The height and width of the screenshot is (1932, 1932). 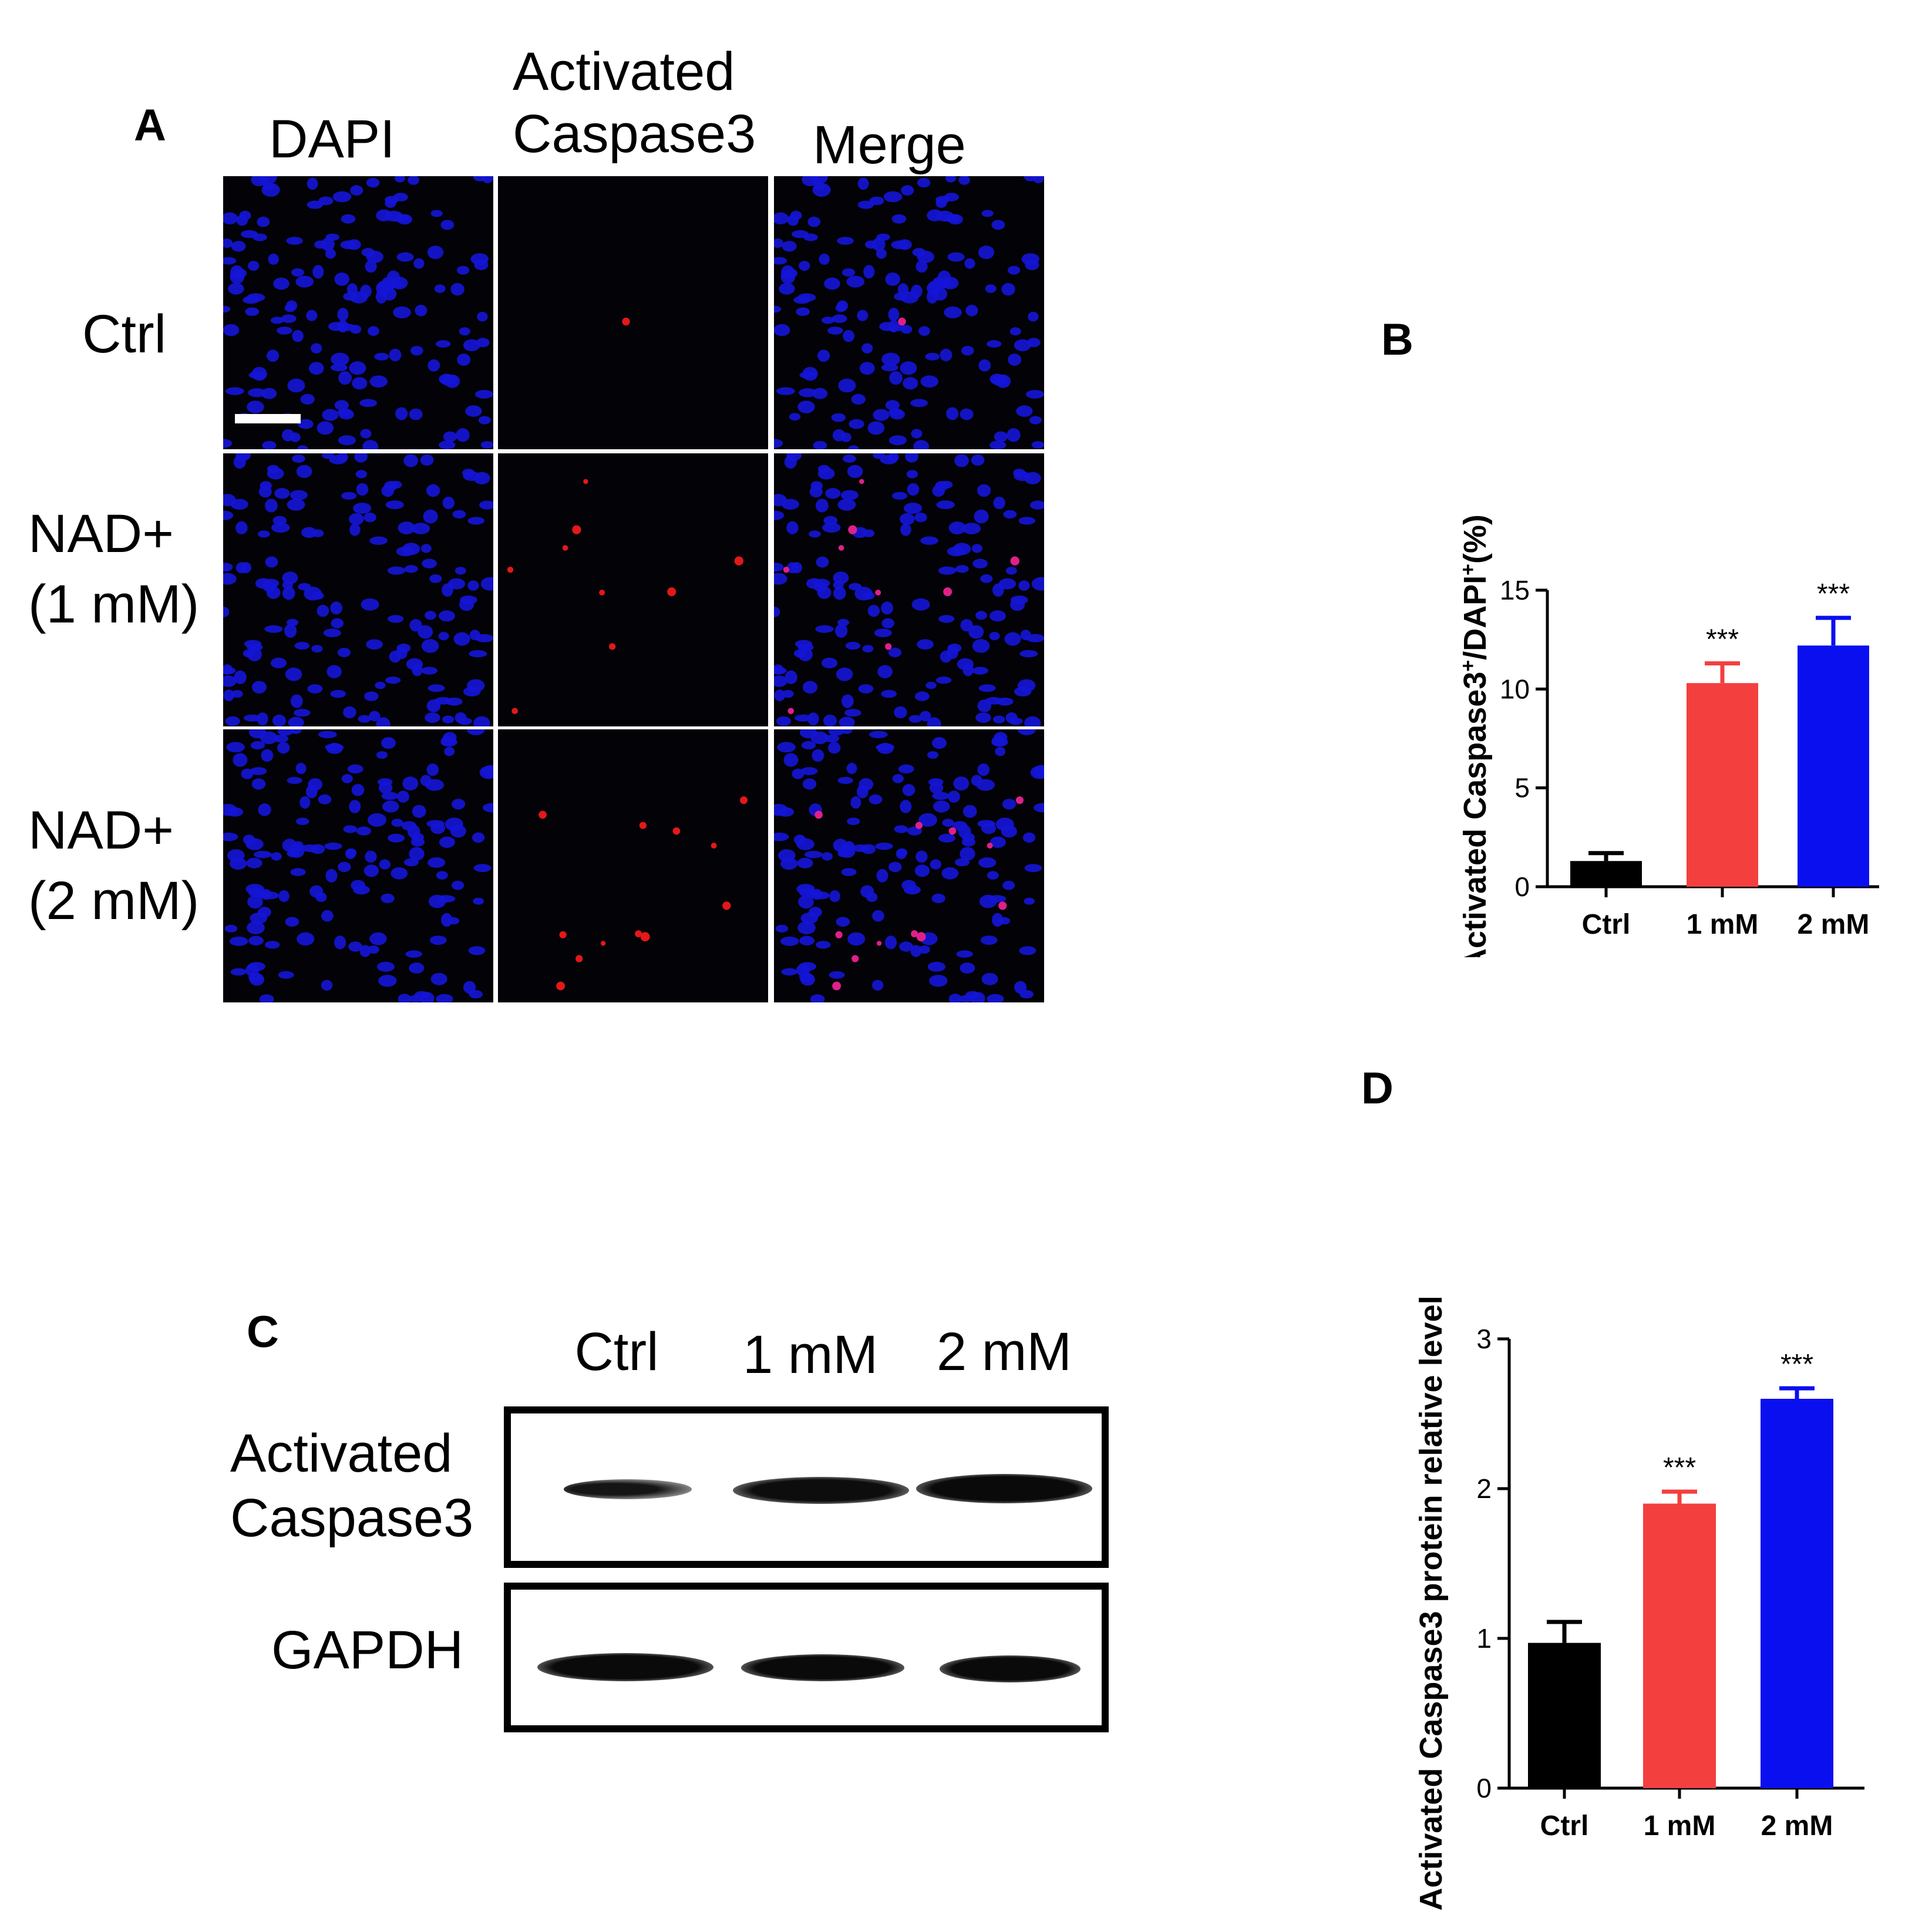 What do you see at coordinates (358, 589) in the screenshot?
I see `micrograph-1mm-dapi` at bounding box center [358, 589].